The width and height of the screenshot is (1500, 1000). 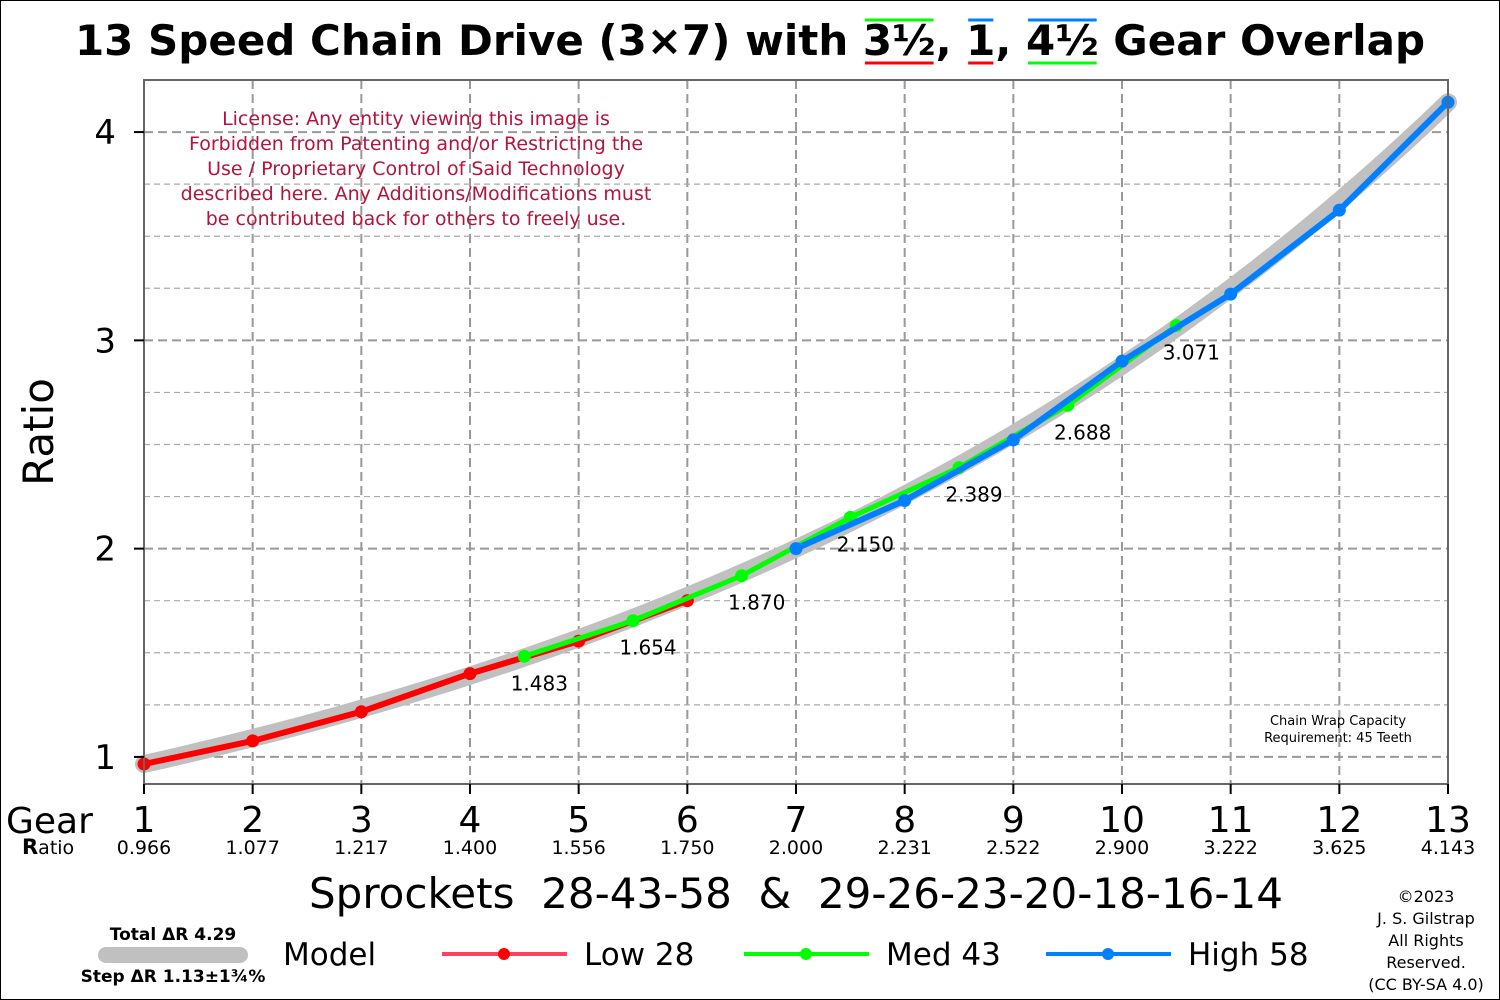 I want to click on gear-number: 1, so click(x=144, y=820).